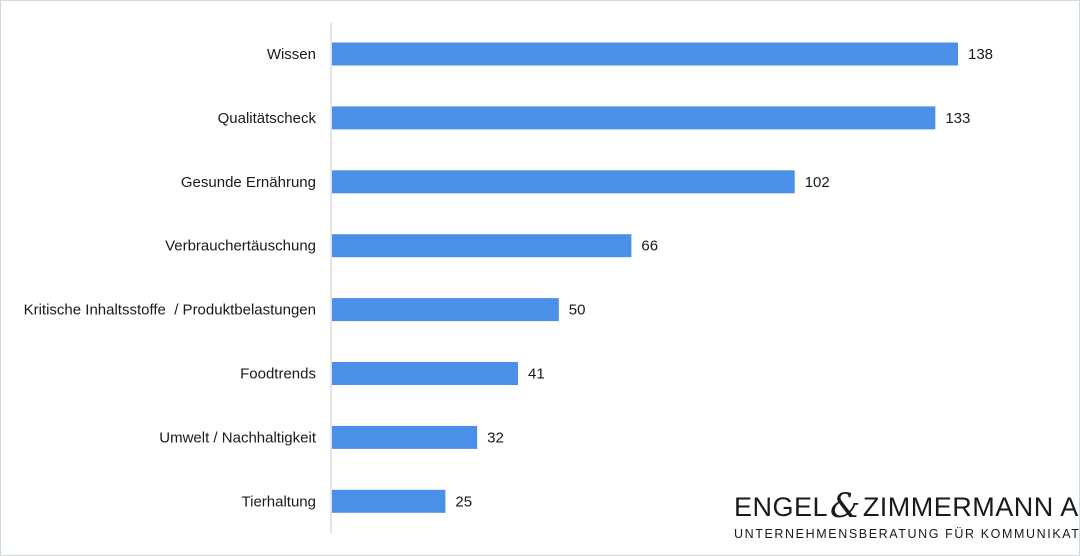  I want to click on logo-ampersand: &, so click(845, 506).